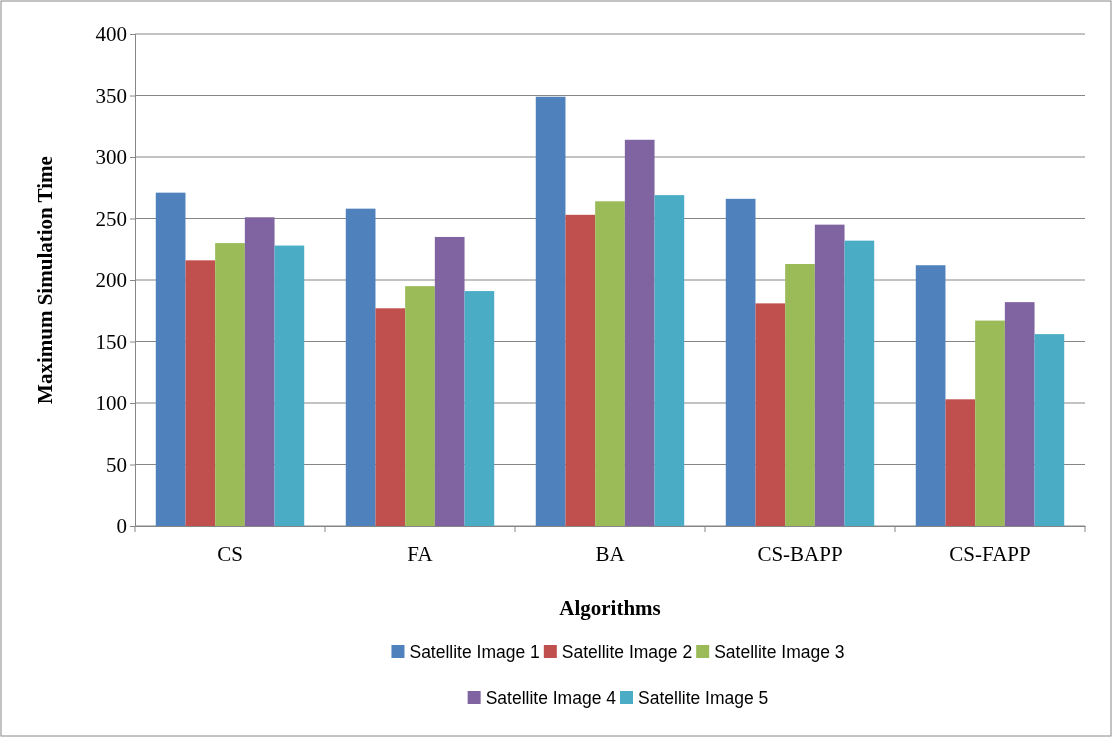  What do you see at coordinates (111, 218) in the screenshot?
I see `y-tick-label: 250` at bounding box center [111, 218].